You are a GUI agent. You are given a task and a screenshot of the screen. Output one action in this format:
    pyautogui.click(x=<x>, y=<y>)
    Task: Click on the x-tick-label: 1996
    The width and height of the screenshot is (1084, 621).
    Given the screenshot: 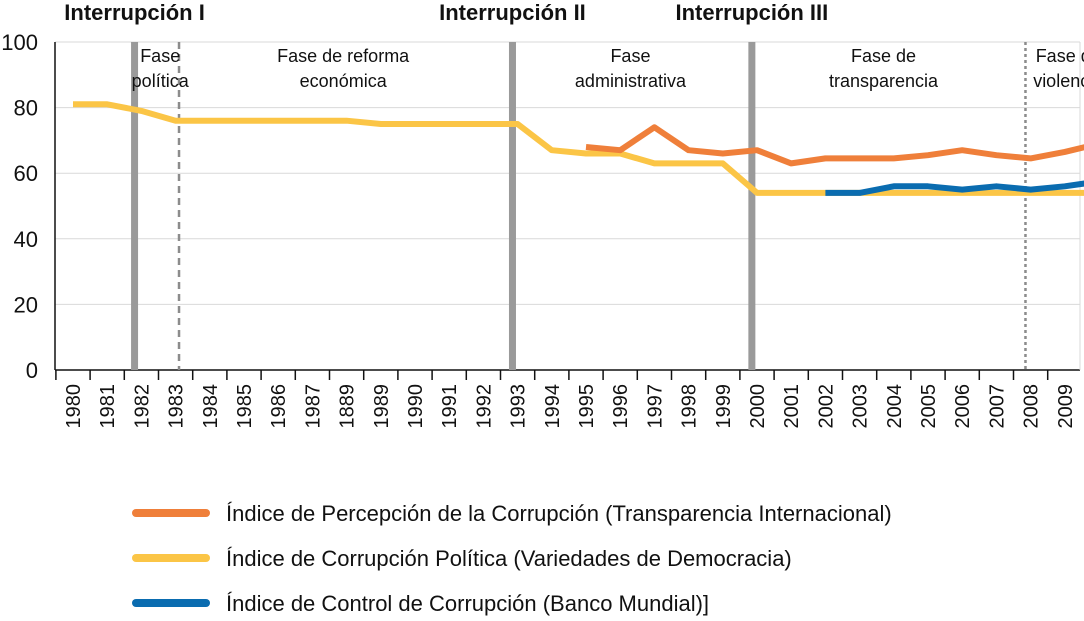 What is the action you would take?
    pyautogui.click(x=621, y=406)
    